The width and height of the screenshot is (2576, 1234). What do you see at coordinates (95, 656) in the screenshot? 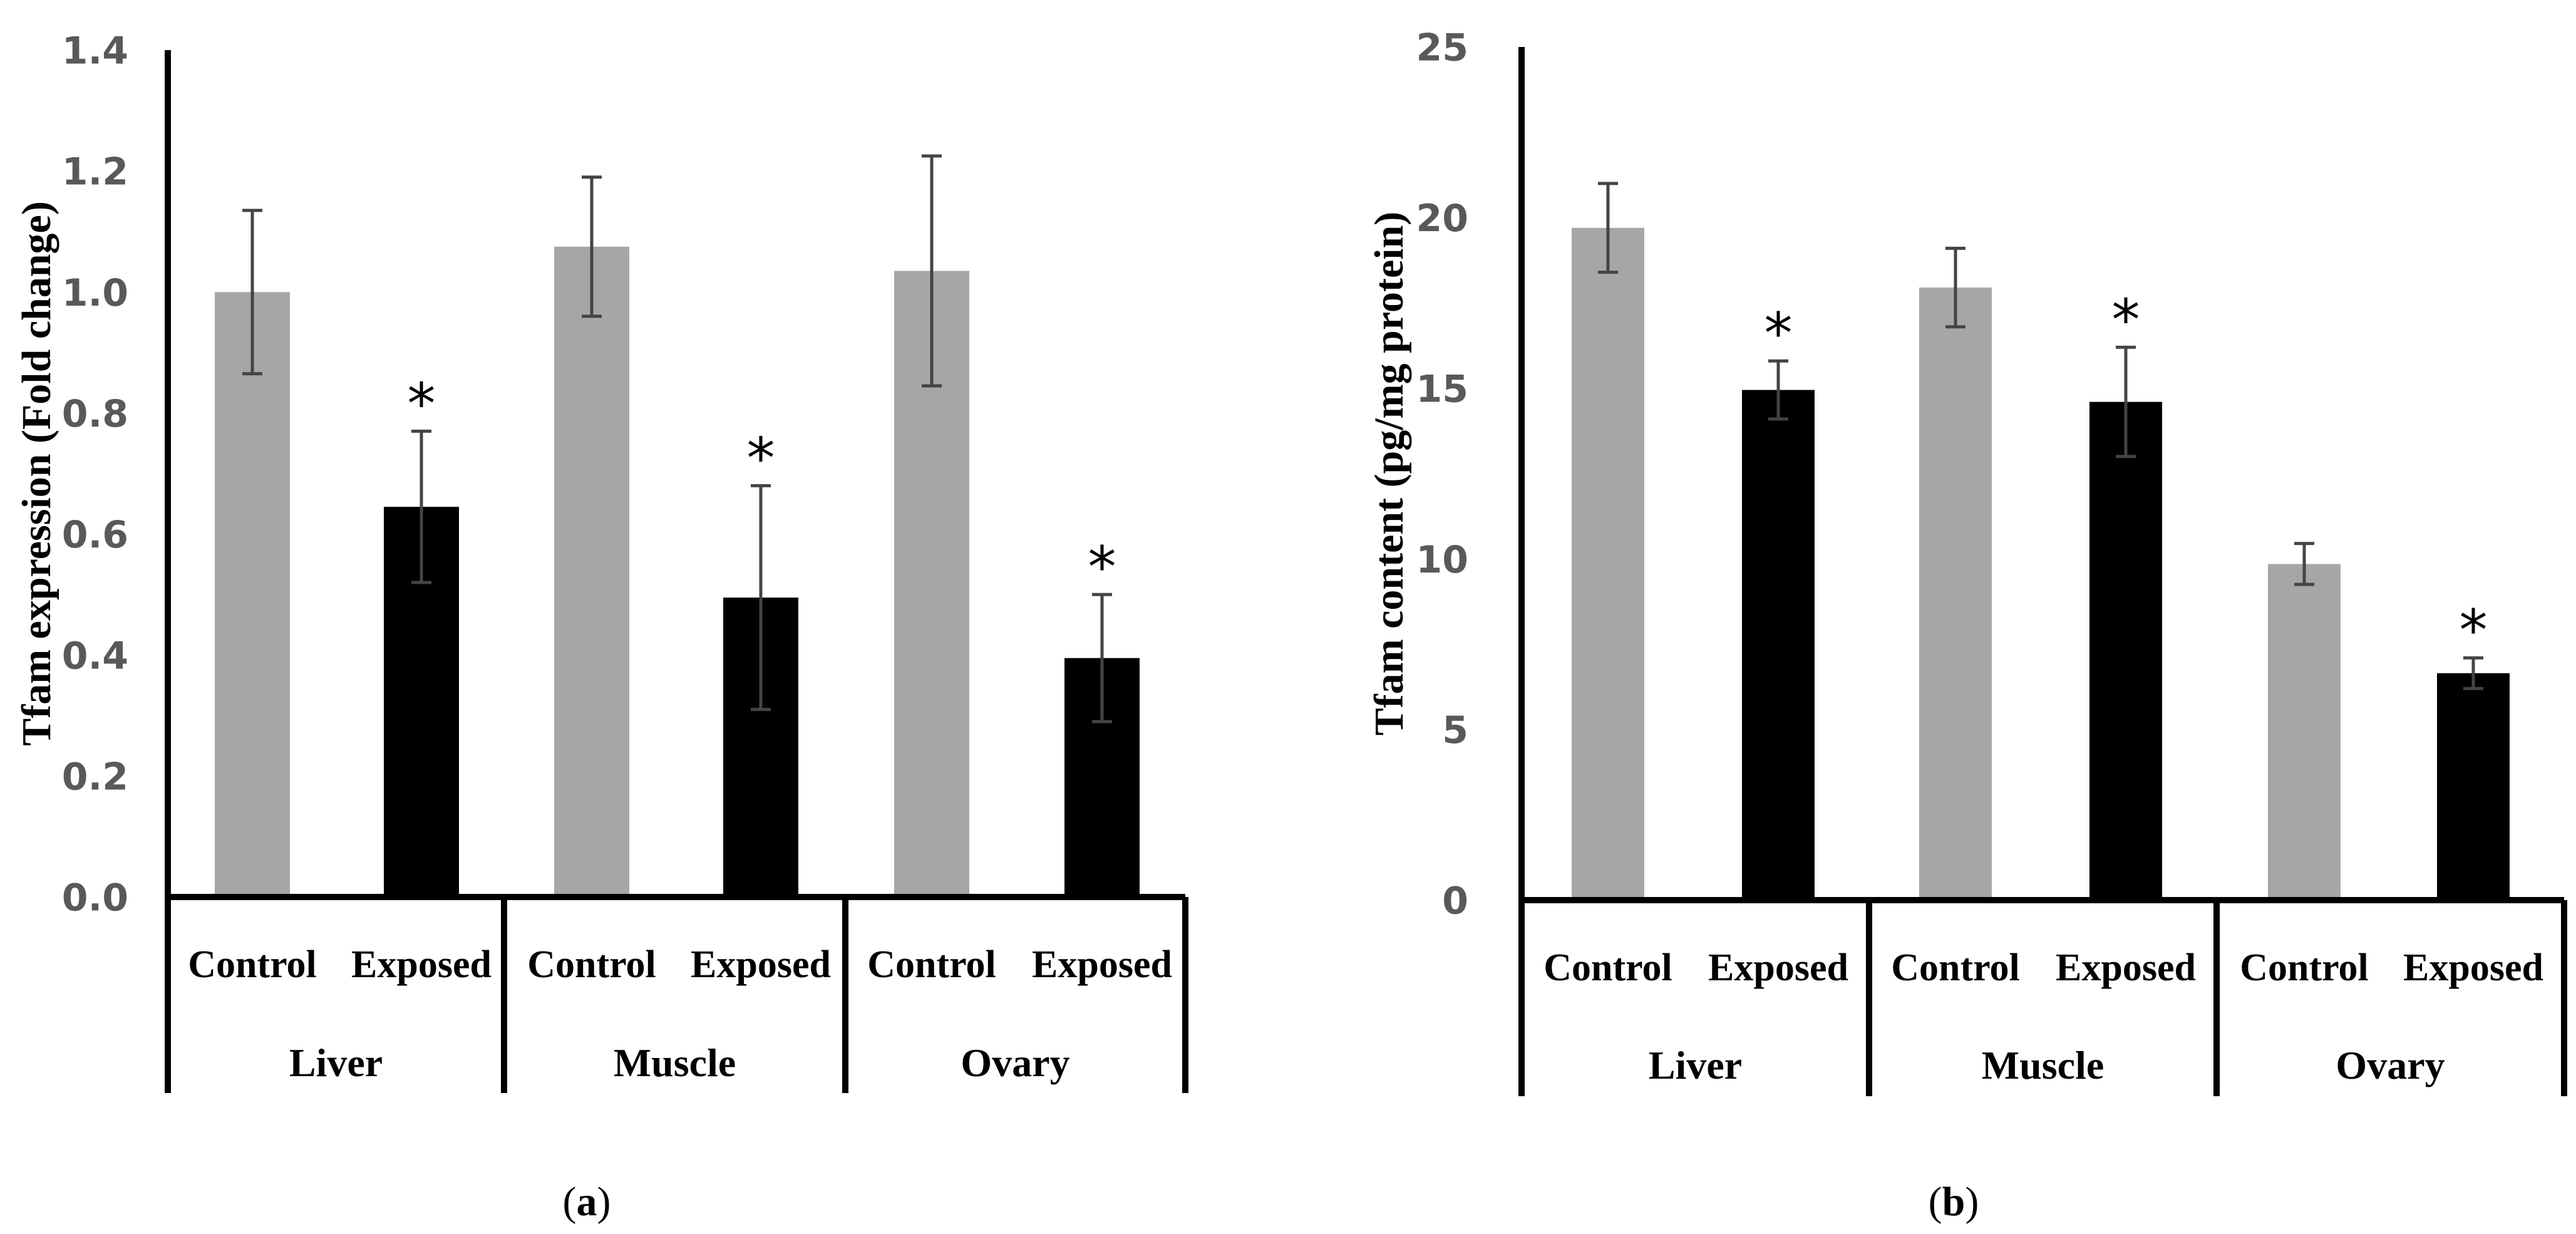
I see `y-tick-label: 0.4` at bounding box center [95, 656].